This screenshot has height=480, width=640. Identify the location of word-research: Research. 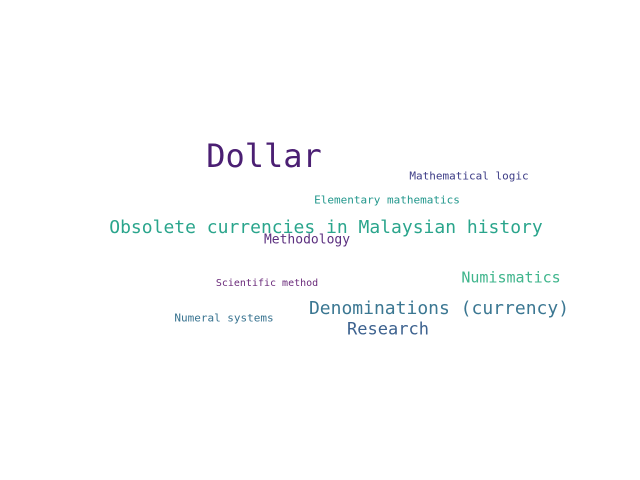
(388, 329).